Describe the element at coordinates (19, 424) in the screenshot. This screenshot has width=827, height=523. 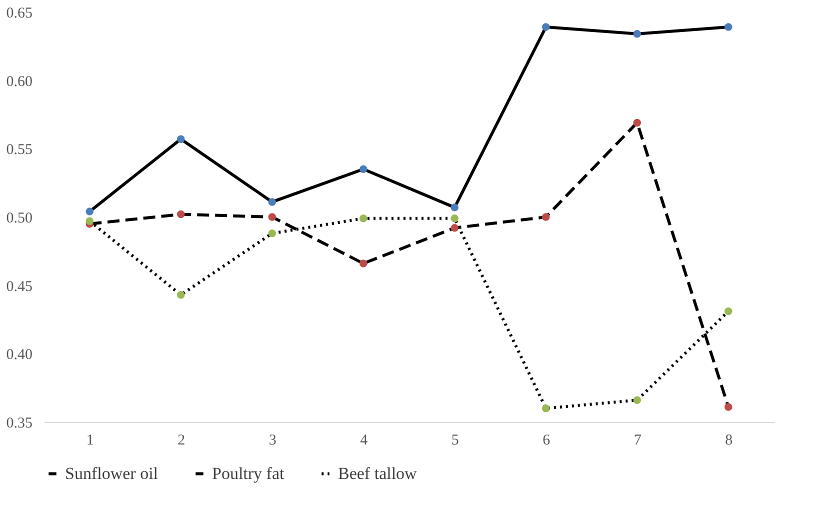
I see `y-tick-label: 0.35` at that location.